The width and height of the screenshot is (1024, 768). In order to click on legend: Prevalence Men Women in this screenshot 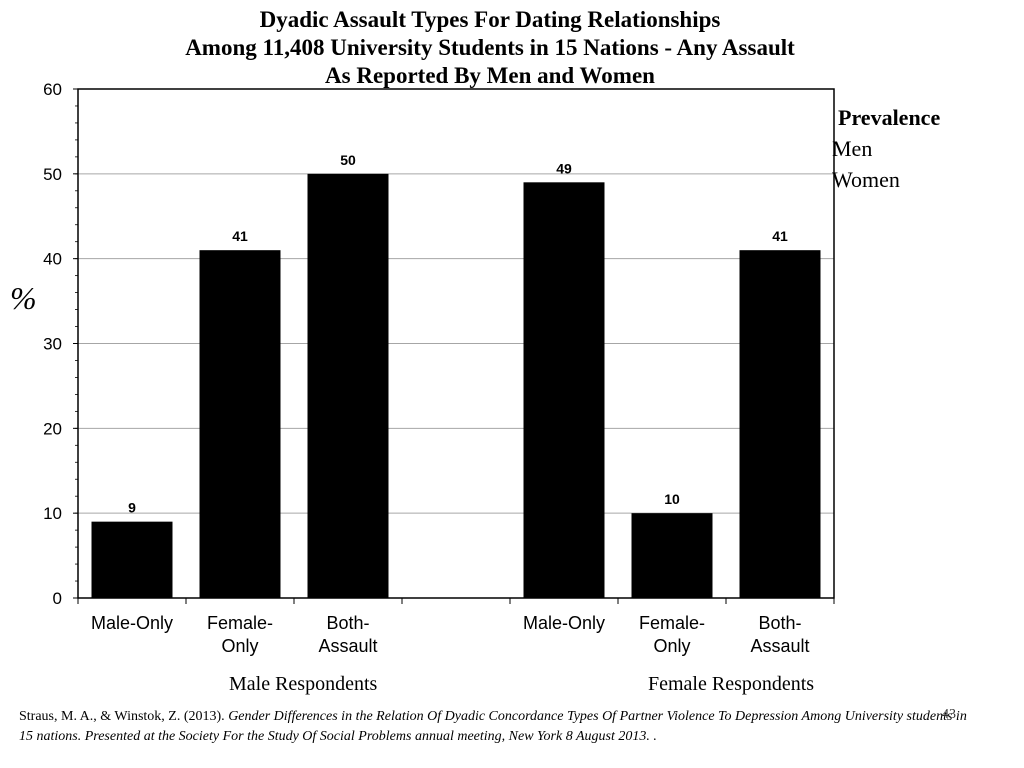, I will do `click(886, 148)`.